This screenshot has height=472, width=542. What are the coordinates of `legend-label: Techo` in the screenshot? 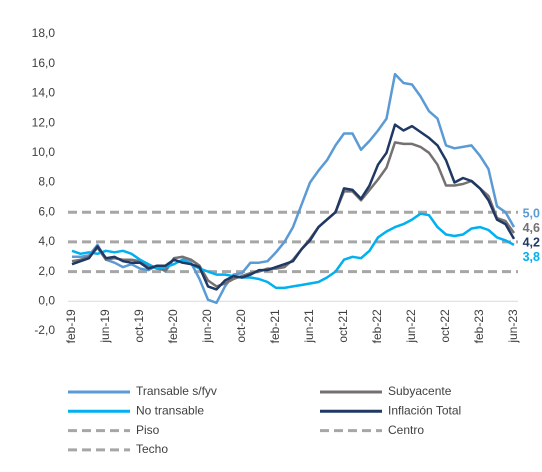 It's located at (152, 449).